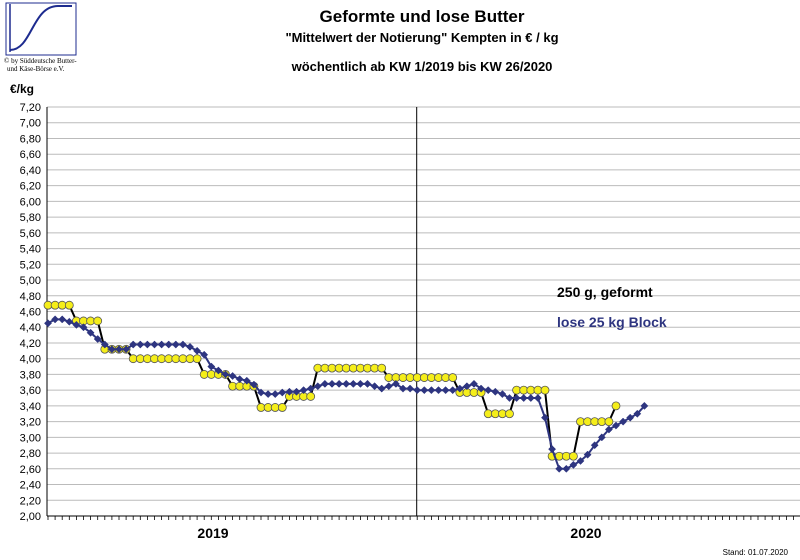  I want to click on stand-date: Stand: 01.07.2020, so click(756, 552).